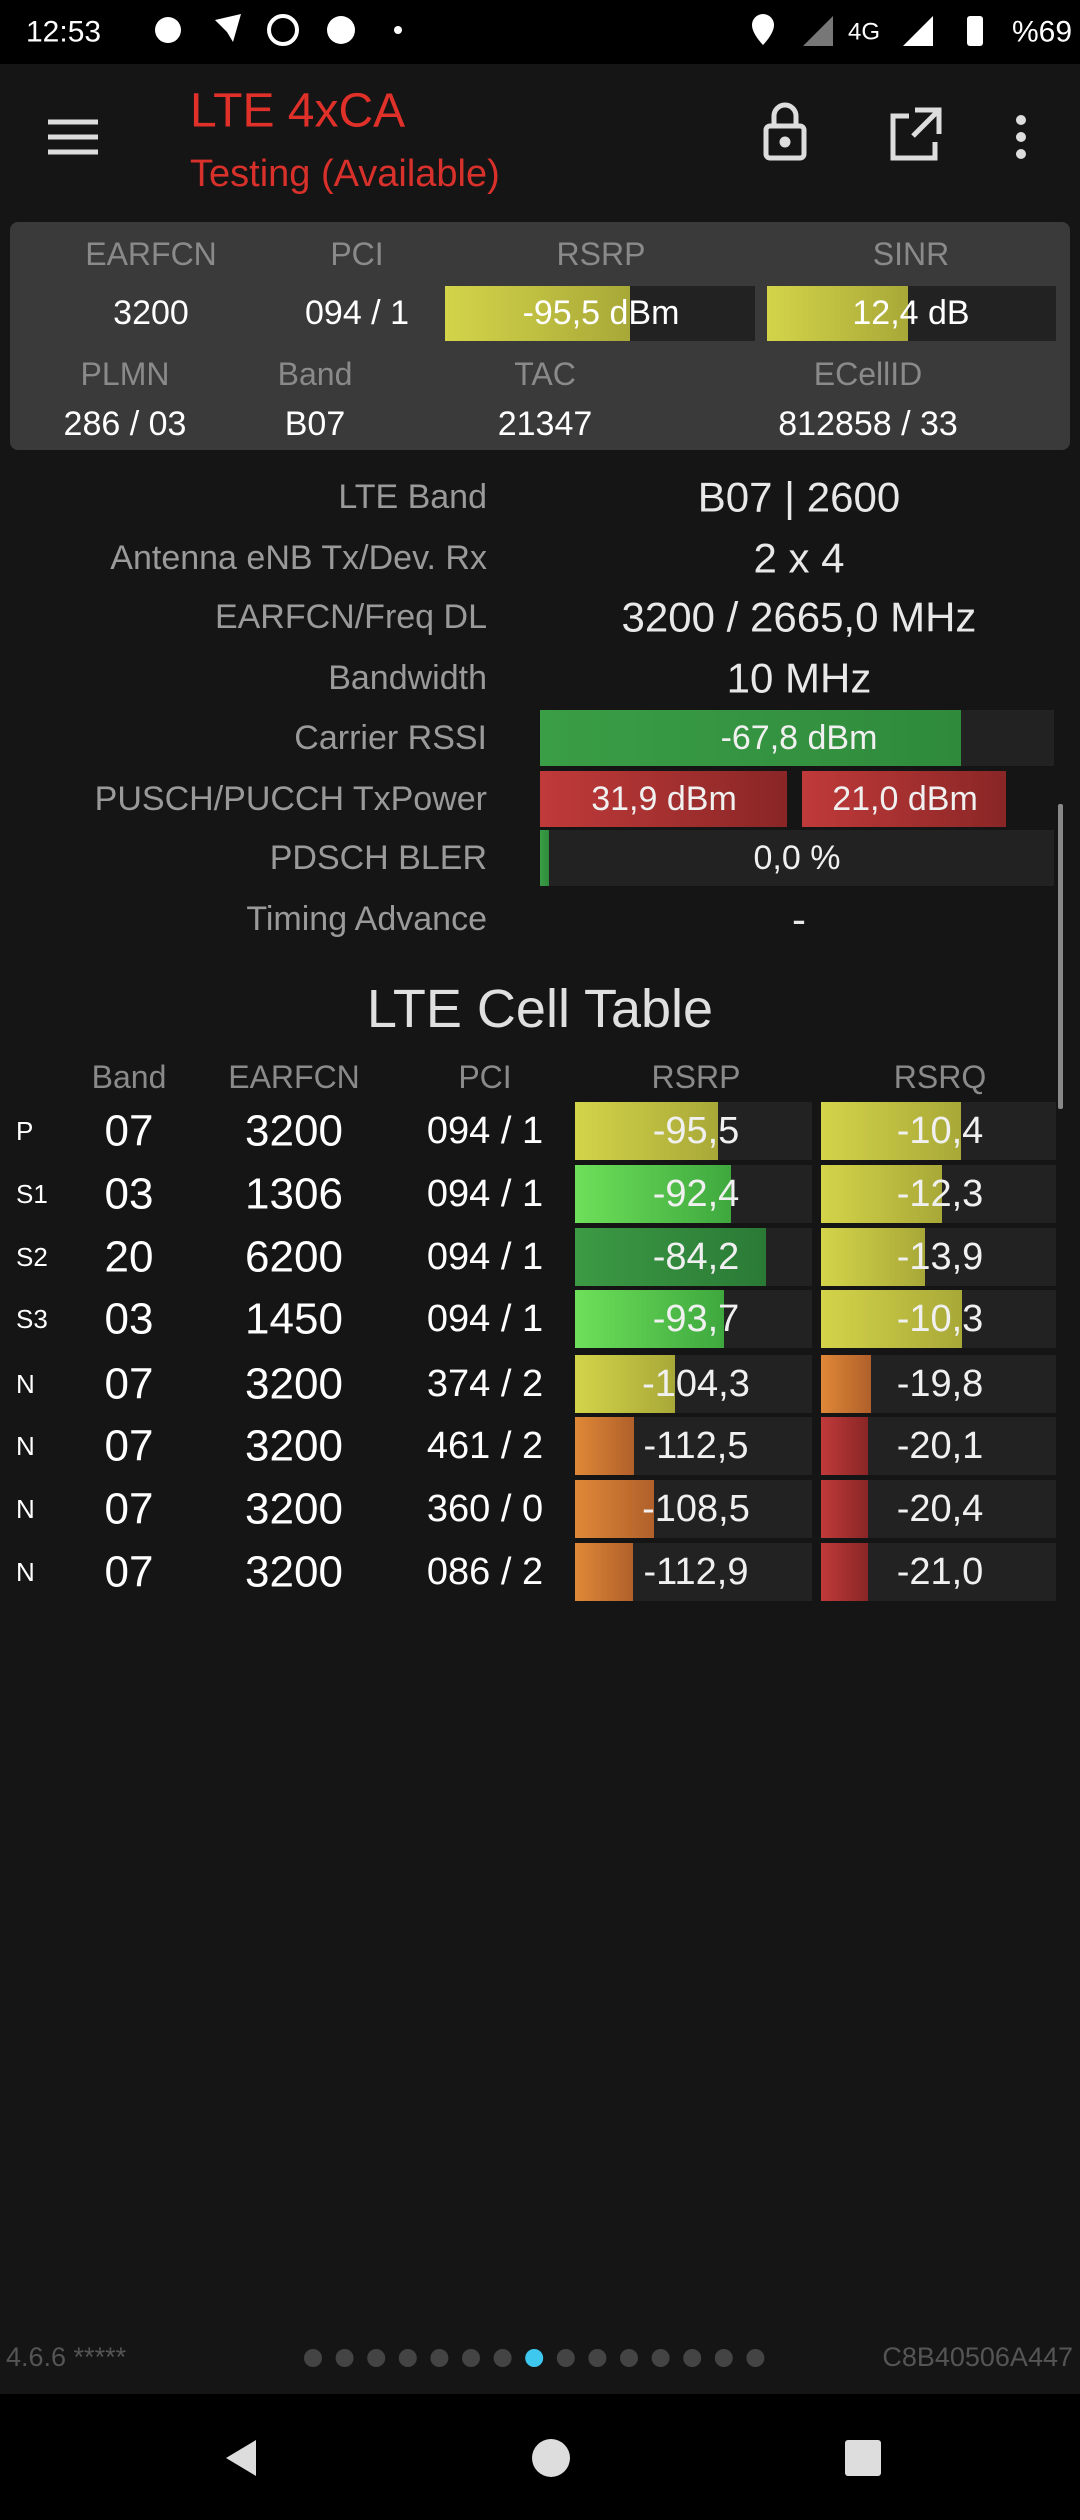  What do you see at coordinates (1042, 32) in the screenshot?
I see `battery-level: %69` at bounding box center [1042, 32].